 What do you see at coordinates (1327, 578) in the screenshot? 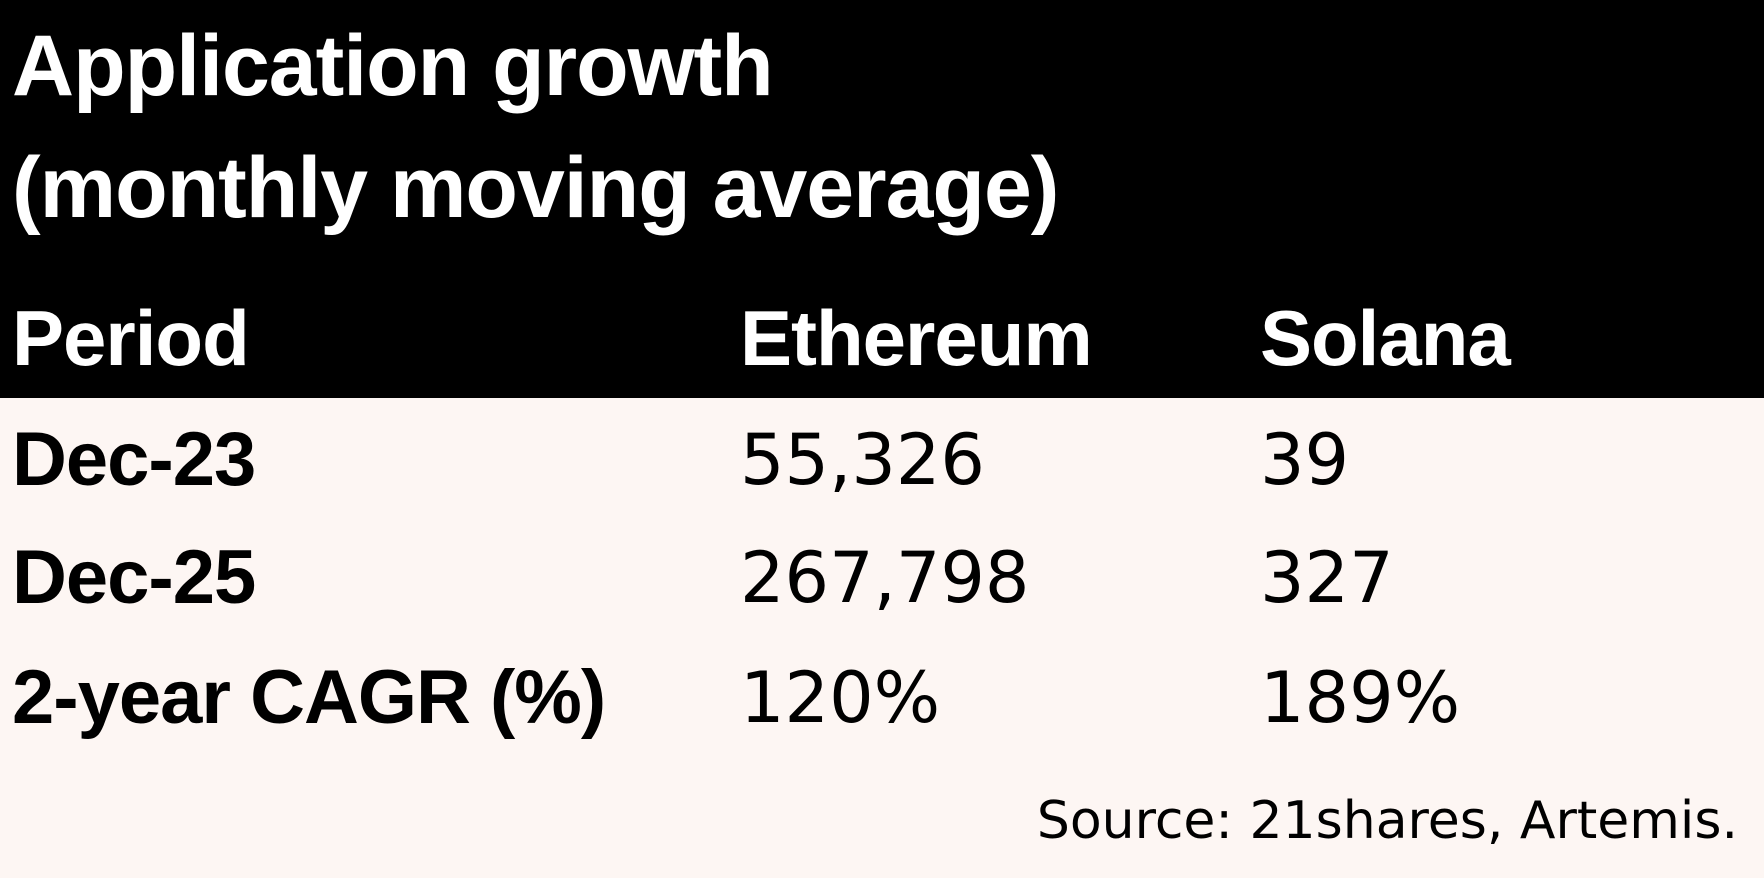
I see `cell-solana-dec-25: 327` at bounding box center [1327, 578].